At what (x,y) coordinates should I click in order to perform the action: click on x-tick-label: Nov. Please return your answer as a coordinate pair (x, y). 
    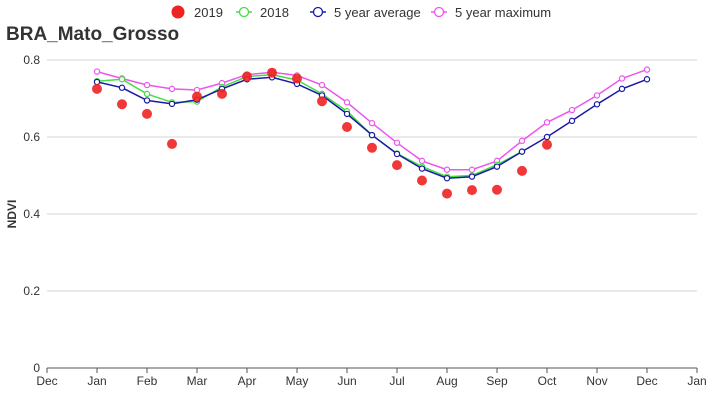
    Looking at the image, I should click on (596, 381).